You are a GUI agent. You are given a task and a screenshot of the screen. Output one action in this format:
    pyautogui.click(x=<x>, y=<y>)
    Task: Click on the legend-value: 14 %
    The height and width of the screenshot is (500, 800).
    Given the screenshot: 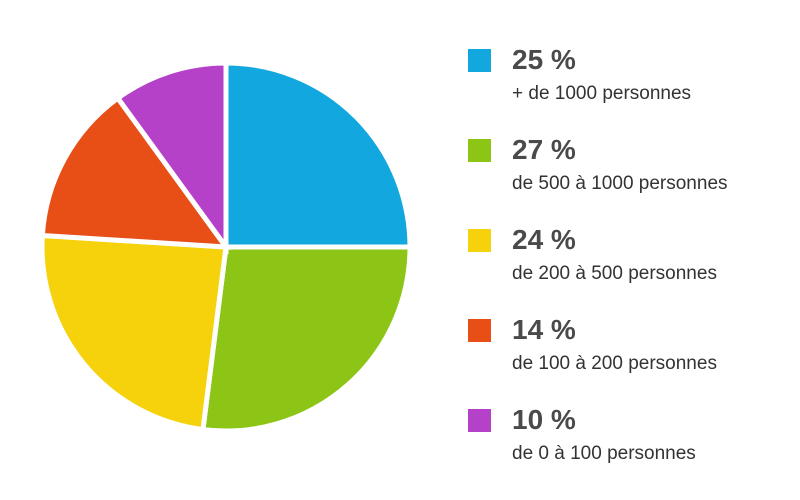 What is the action you would take?
    pyautogui.click(x=544, y=329)
    